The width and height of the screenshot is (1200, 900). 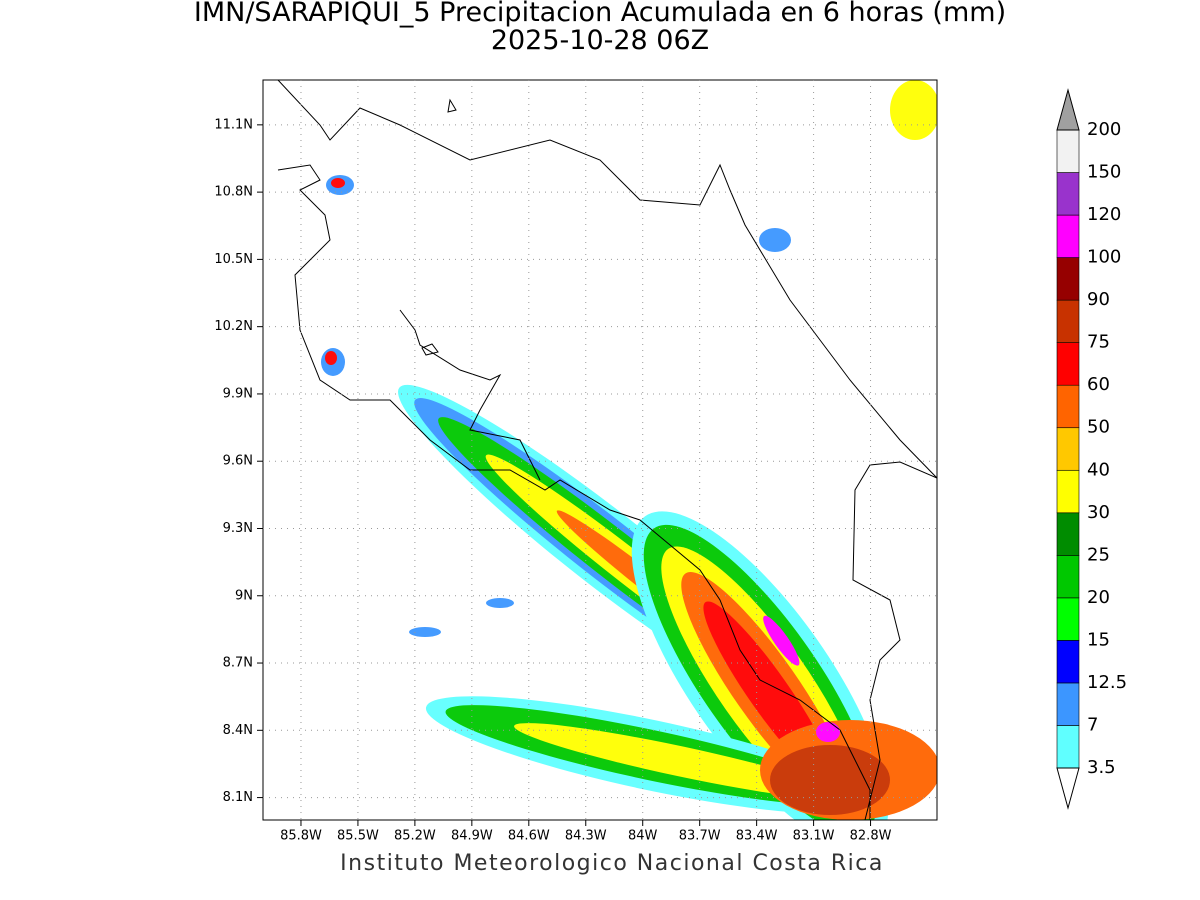 I want to click on y-tick-label: 9N, so click(x=244, y=595).